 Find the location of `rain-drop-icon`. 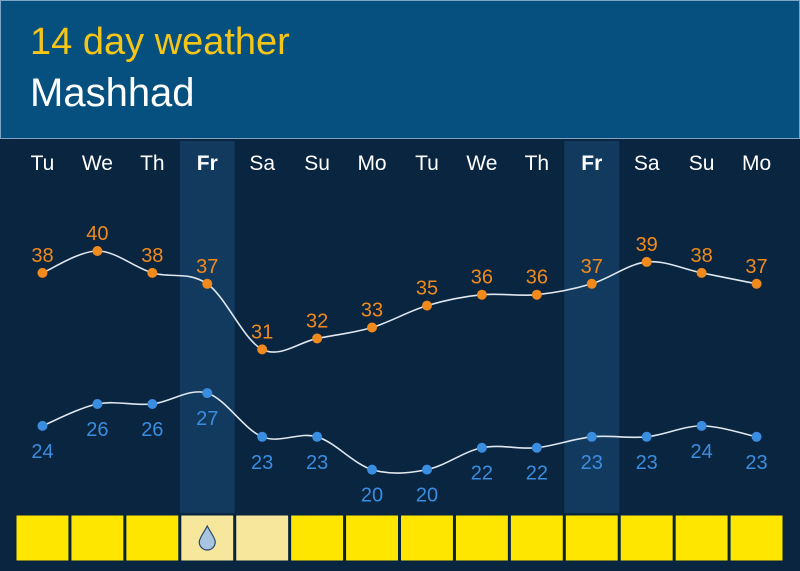

rain-drop-icon is located at coordinates (207, 537).